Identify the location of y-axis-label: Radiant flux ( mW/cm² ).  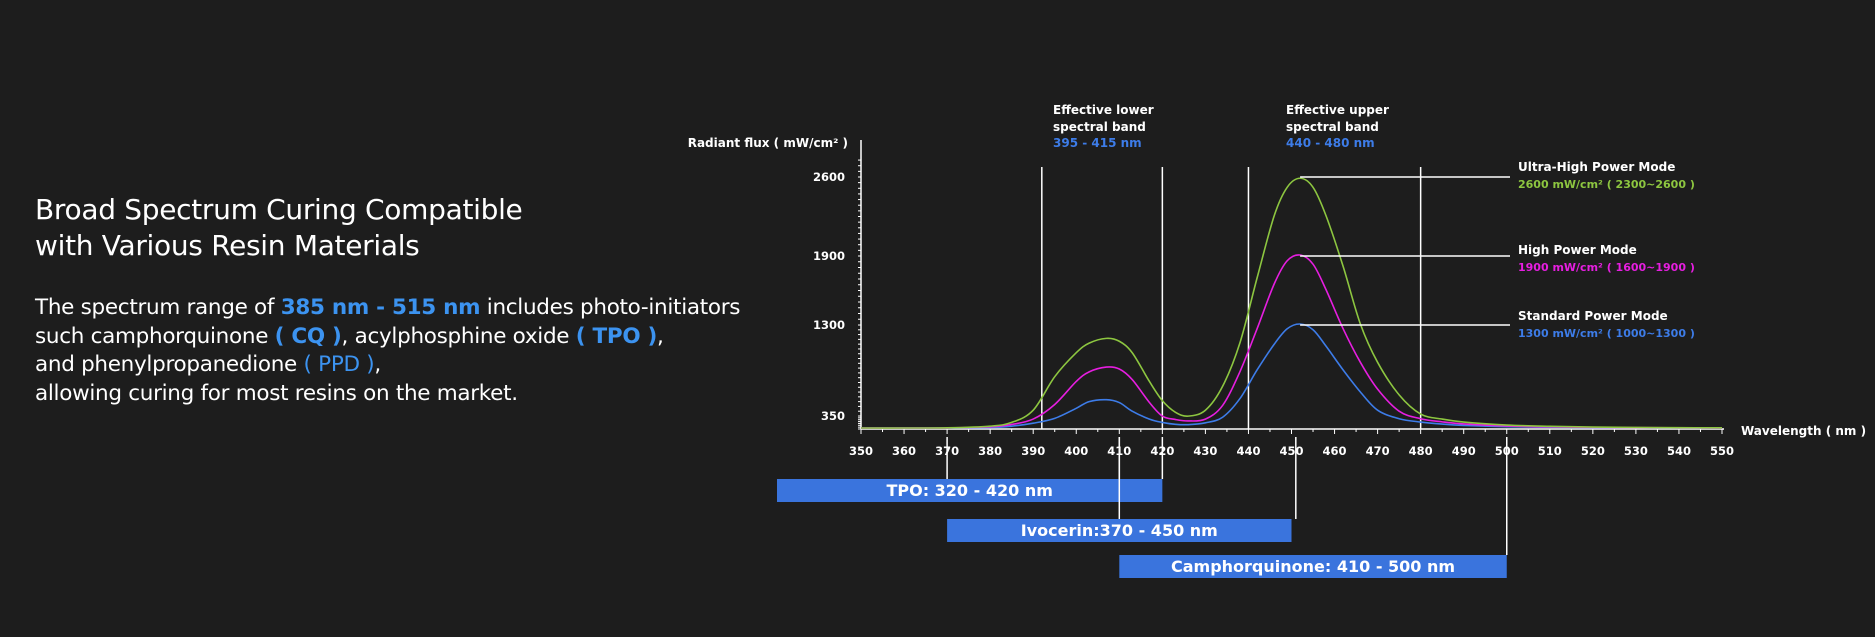
(768, 143).